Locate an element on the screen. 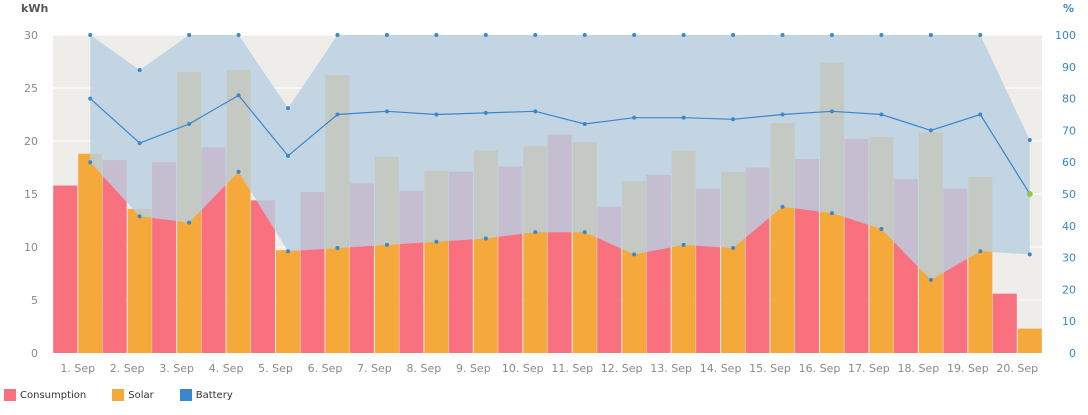 This screenshot has height=415, width=1088. left-tick-label-20: 20 is located at coordinates (31, 141).